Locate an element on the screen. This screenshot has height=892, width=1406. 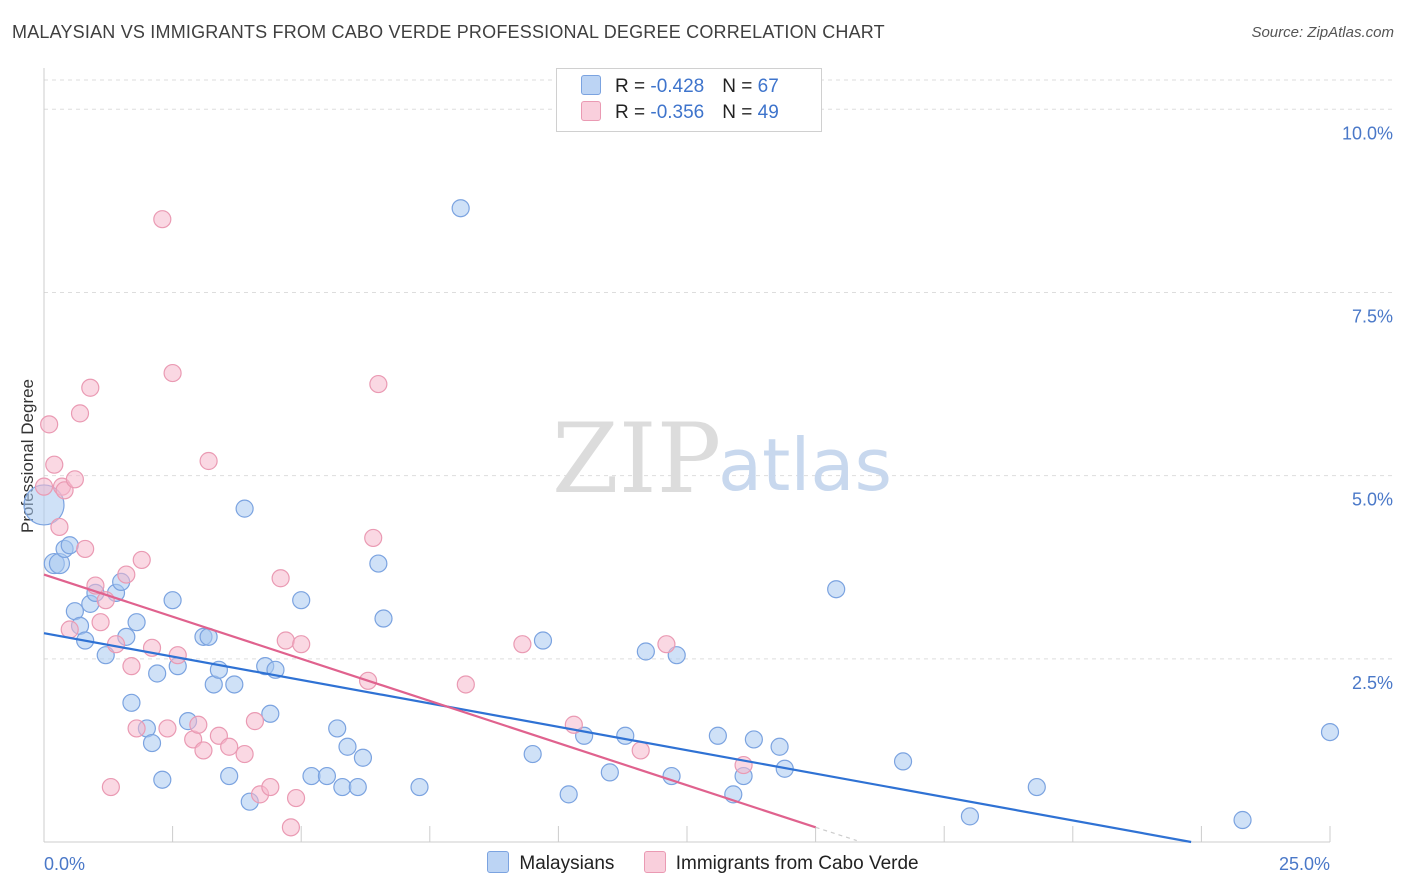
legend-label-malaysians: Malaysians is located at coordinates (567, 863).